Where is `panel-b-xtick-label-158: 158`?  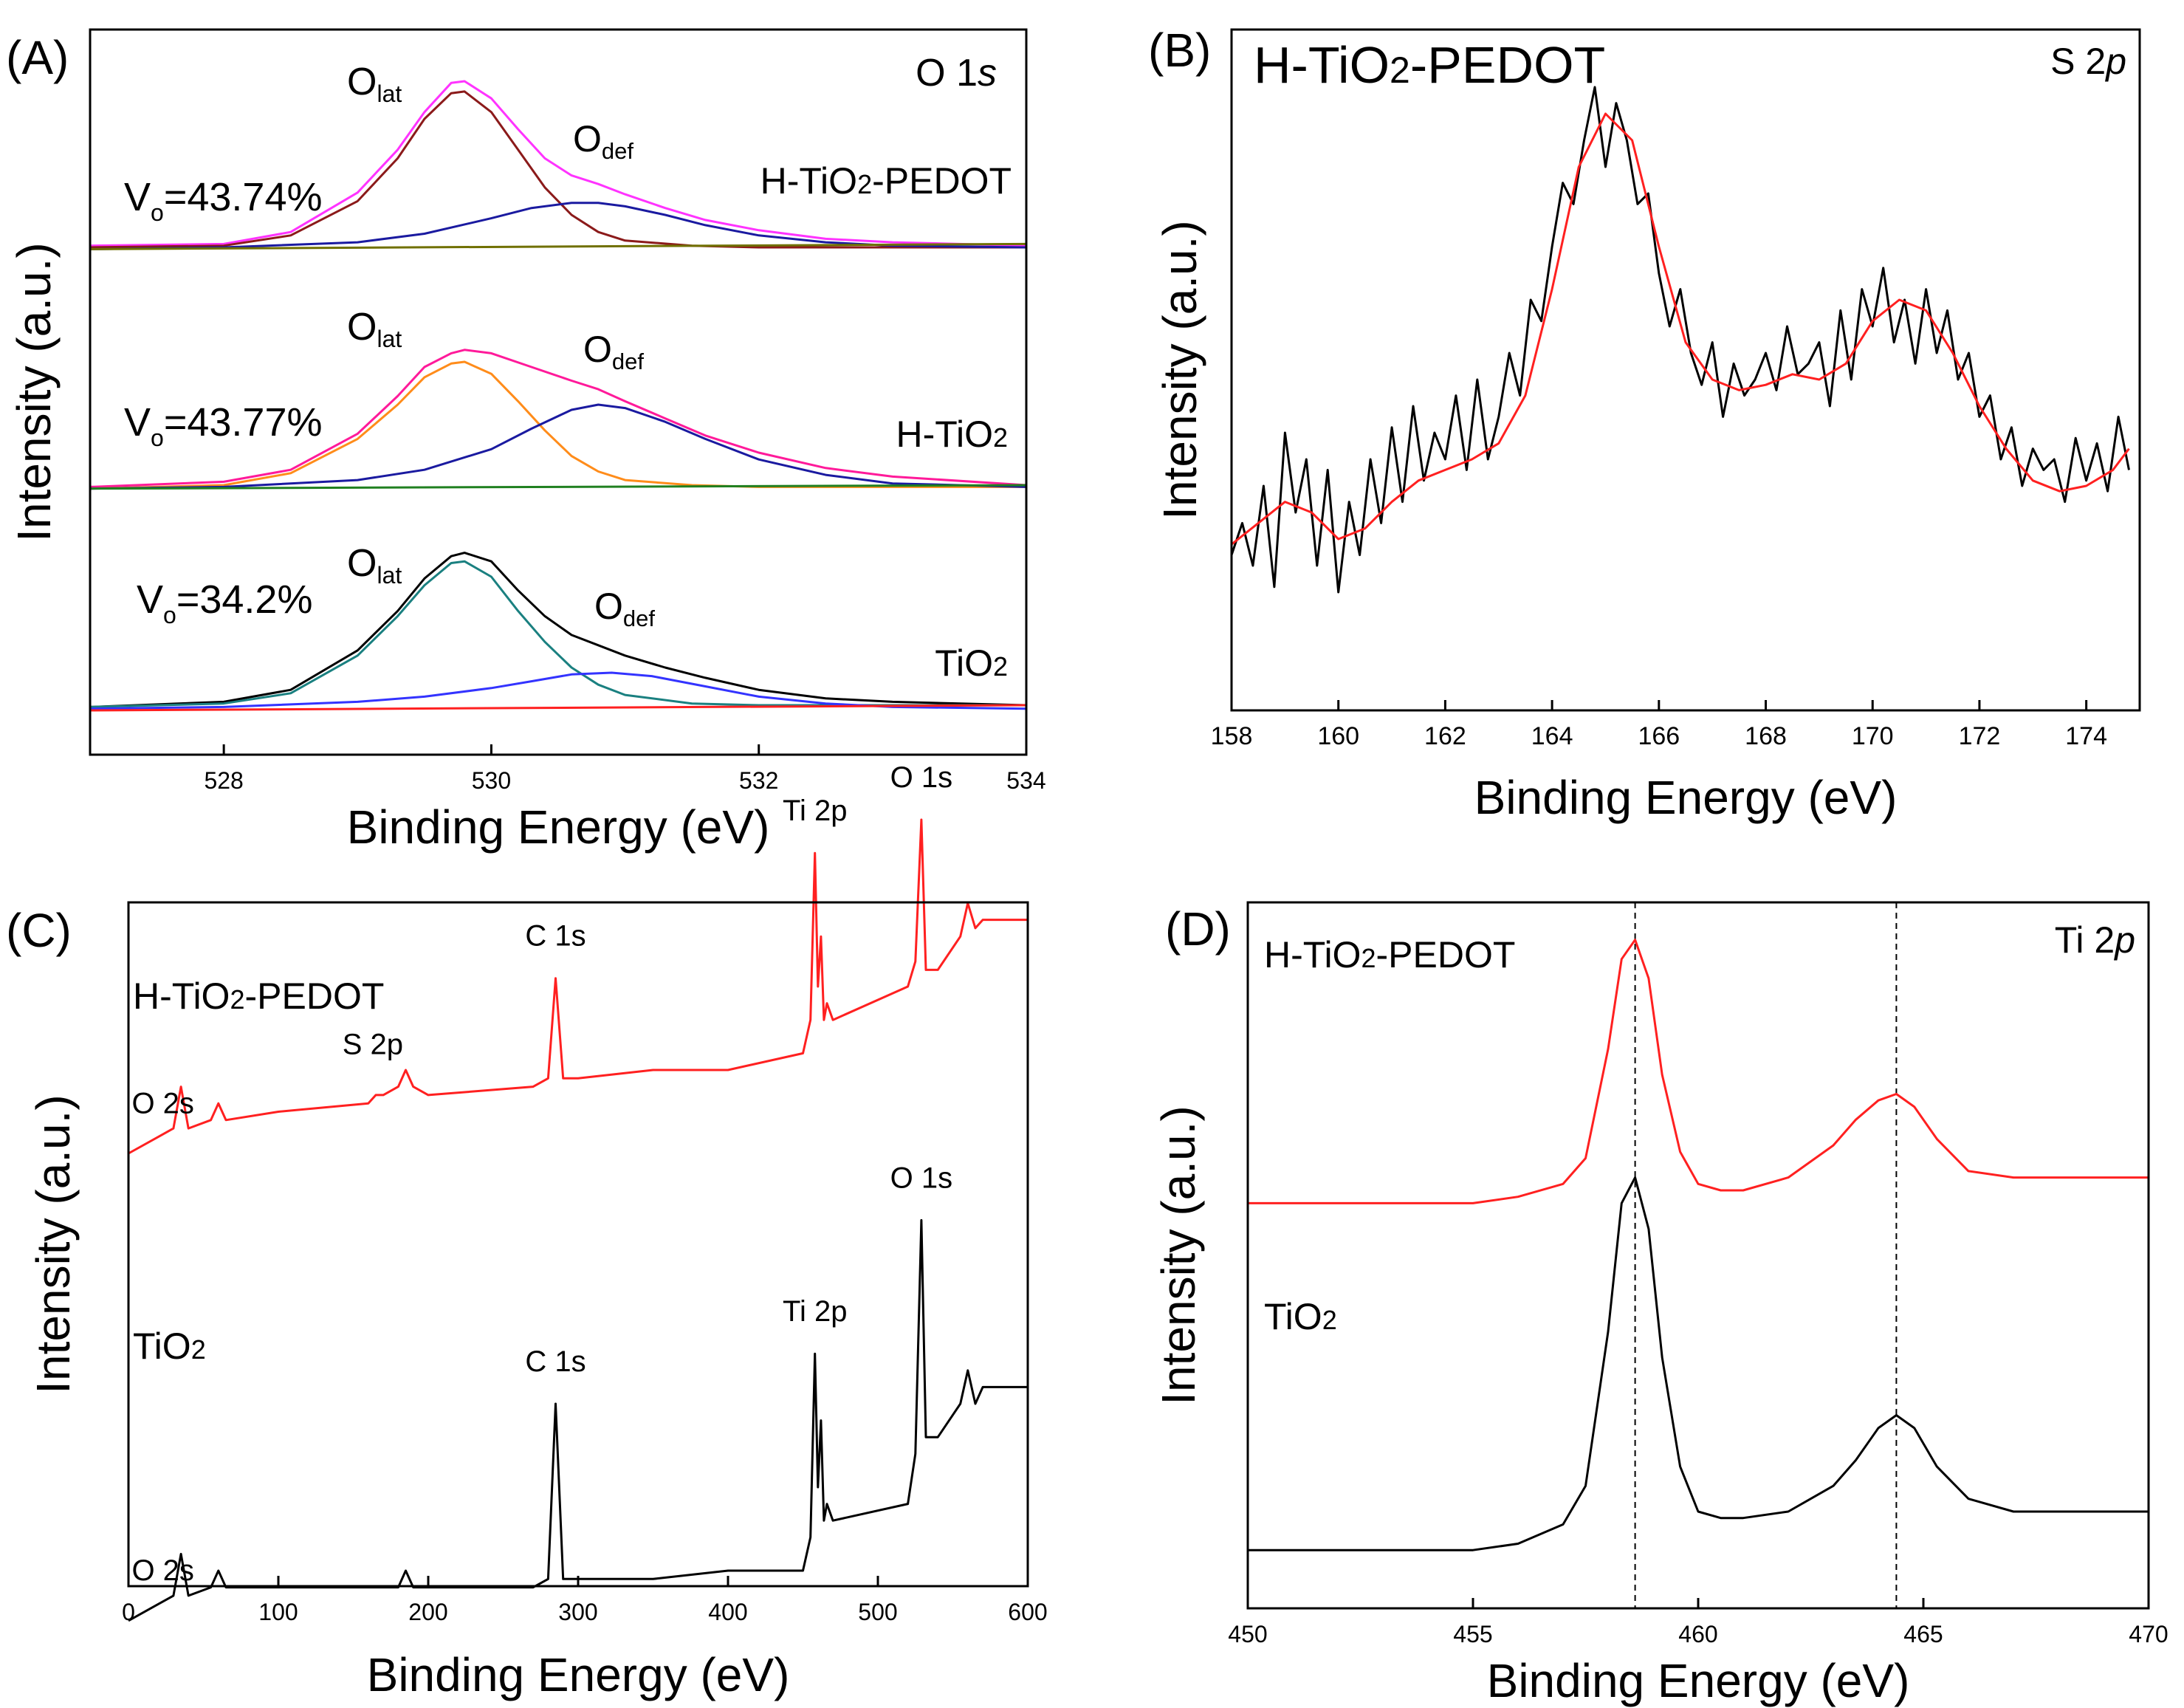
panel-b-xtick-label-158: 158 is located at coordinates (1232, 736).